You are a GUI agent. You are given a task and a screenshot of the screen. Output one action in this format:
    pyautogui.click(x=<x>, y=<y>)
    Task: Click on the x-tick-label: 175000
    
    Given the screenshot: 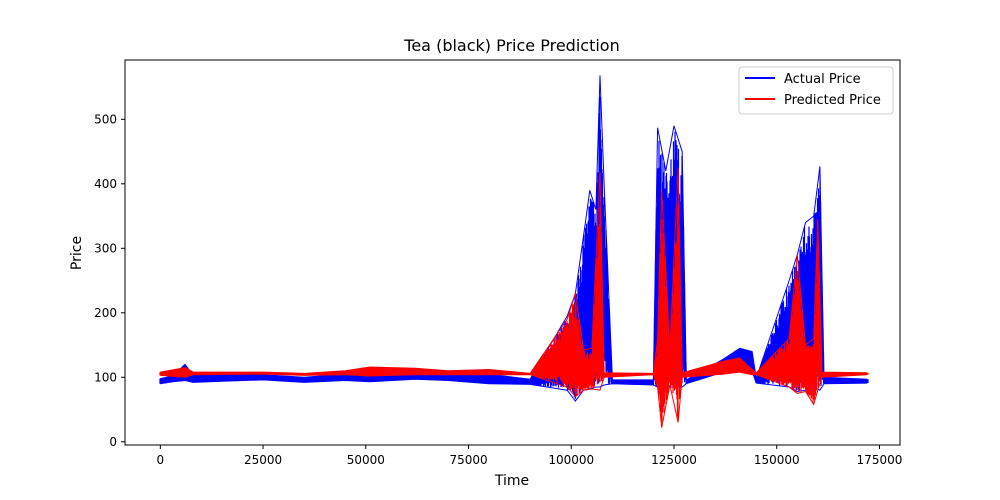 What is the action you would take?
    pyautogui.click(x=880, y=460)
    